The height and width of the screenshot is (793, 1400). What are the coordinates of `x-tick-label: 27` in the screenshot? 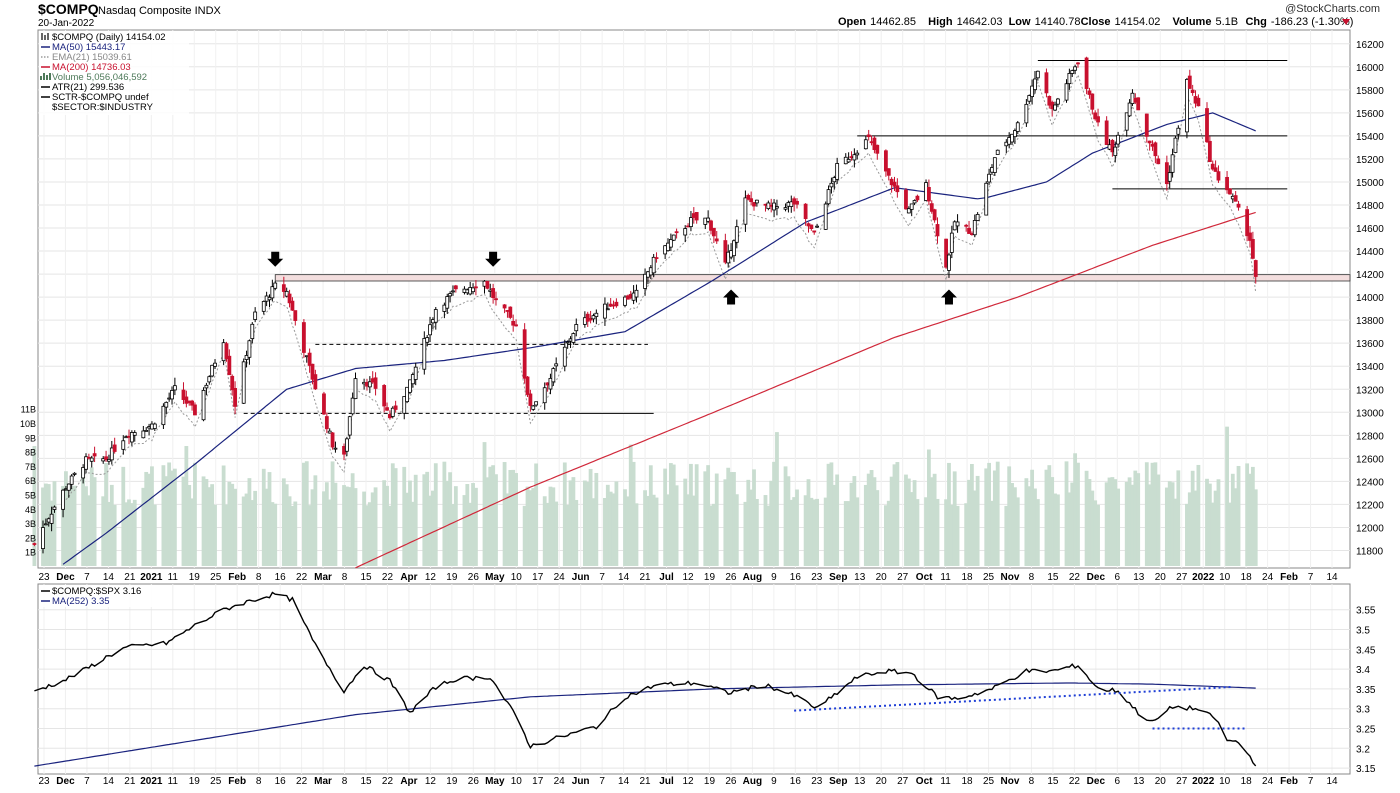 It's located at (1182, 781).